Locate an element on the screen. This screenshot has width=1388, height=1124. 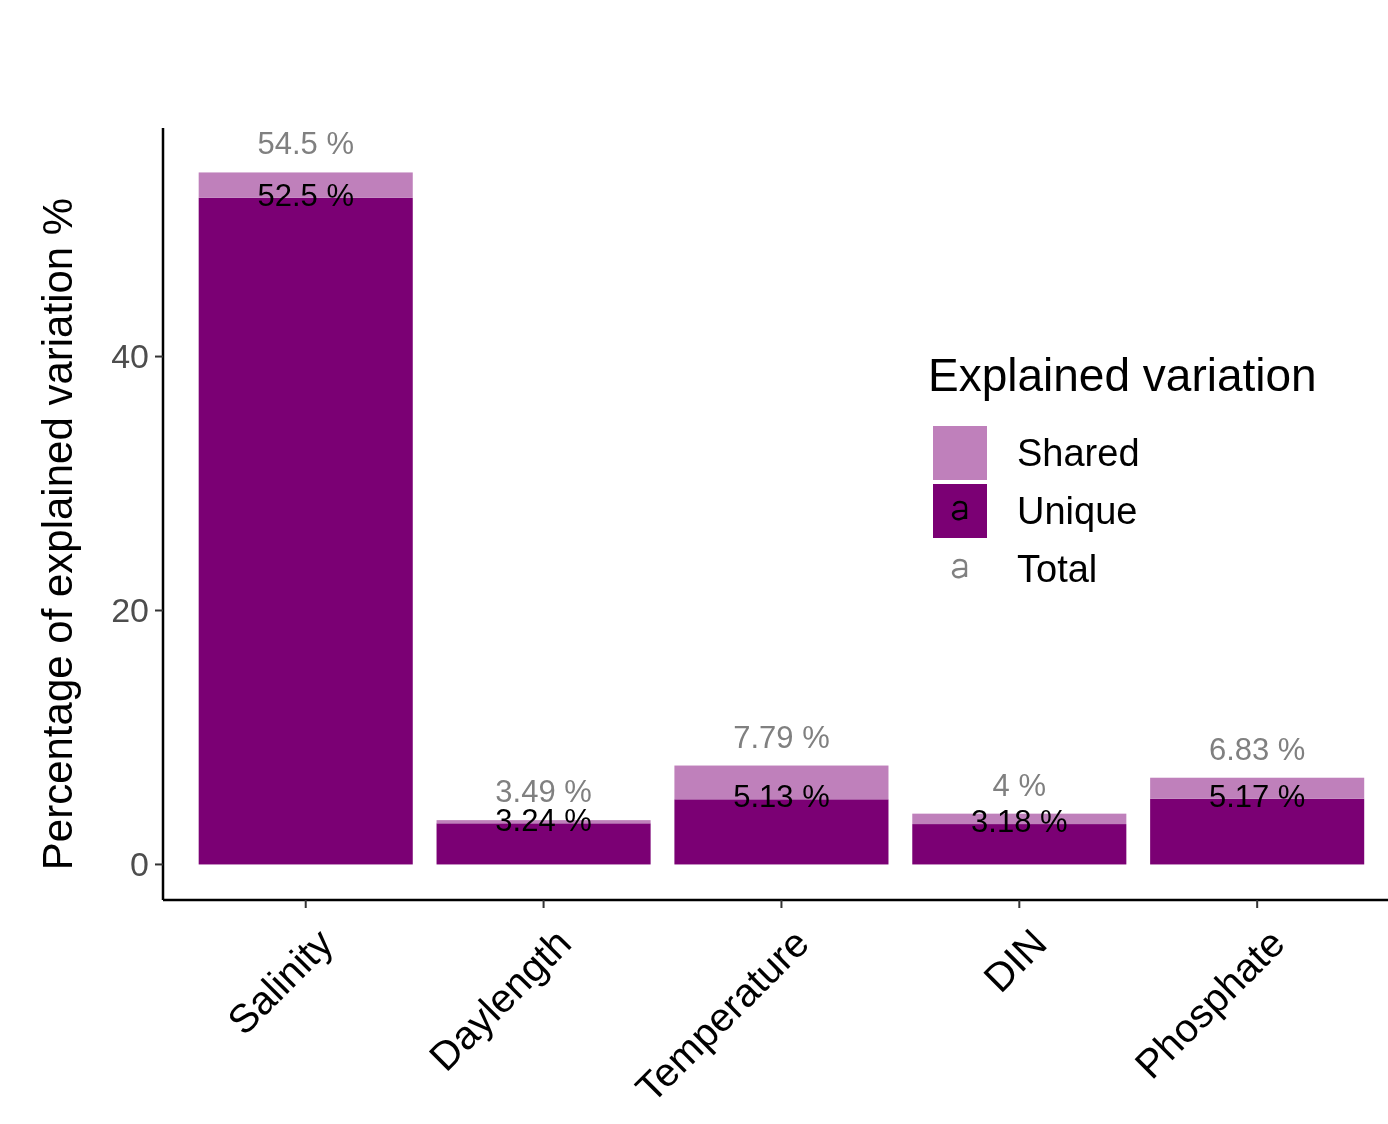
y-axis-title: Percentage of explained variation % is located at coordinates (57, 534).